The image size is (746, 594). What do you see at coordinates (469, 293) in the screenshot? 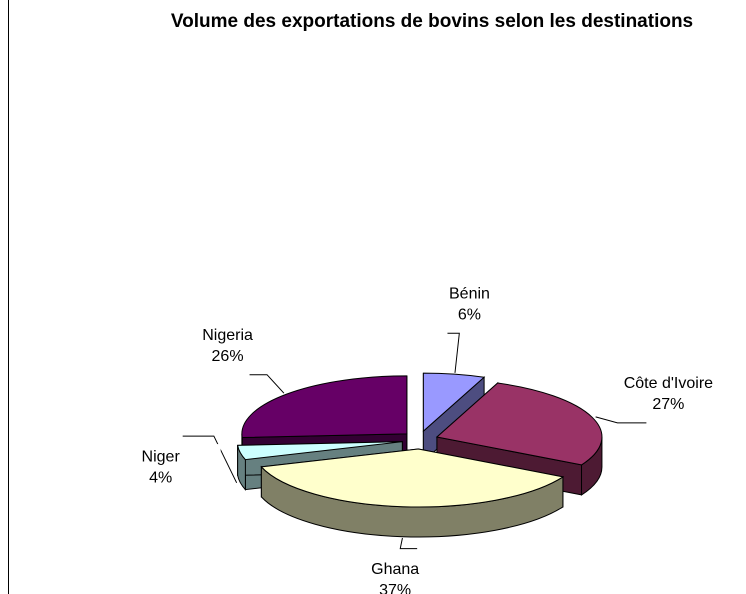
I see `category-label: Bénin` at bounding box center [469, 293].